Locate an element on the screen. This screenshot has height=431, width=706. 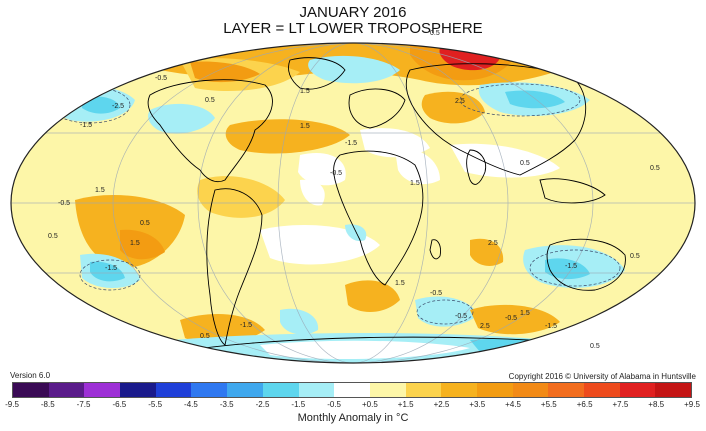
scale-tick-label: +8.5 is located at coordinates (656, 404).